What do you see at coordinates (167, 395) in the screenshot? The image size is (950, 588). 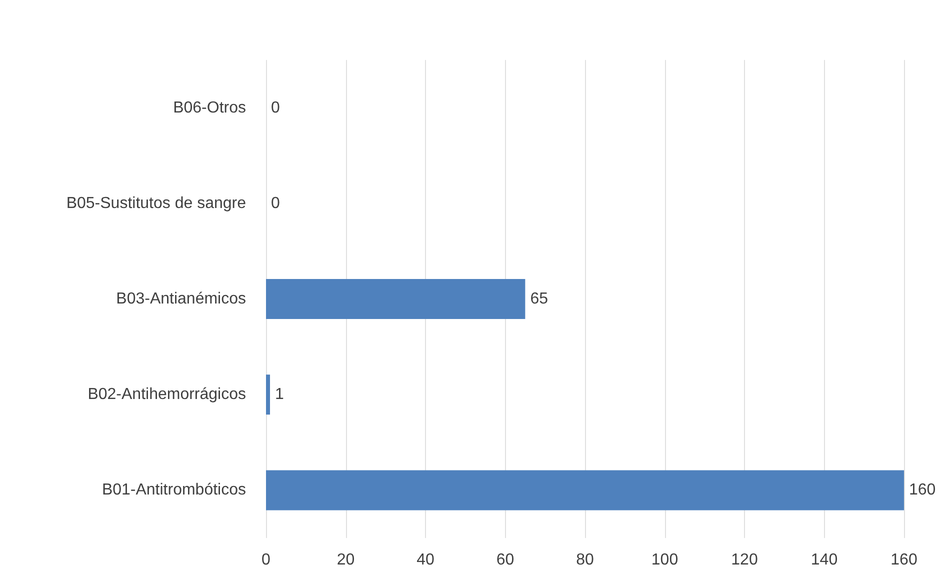 I see `y-tick-label: B02-Antihemorrágicos` at bounding box center [167, 395].